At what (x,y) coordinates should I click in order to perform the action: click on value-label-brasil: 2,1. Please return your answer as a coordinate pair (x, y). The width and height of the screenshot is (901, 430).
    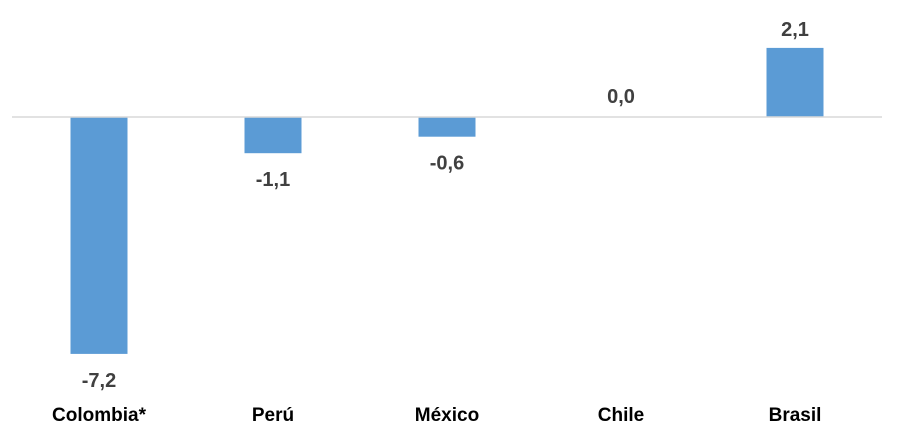
    Looking at the image, I should click on (795, 30).